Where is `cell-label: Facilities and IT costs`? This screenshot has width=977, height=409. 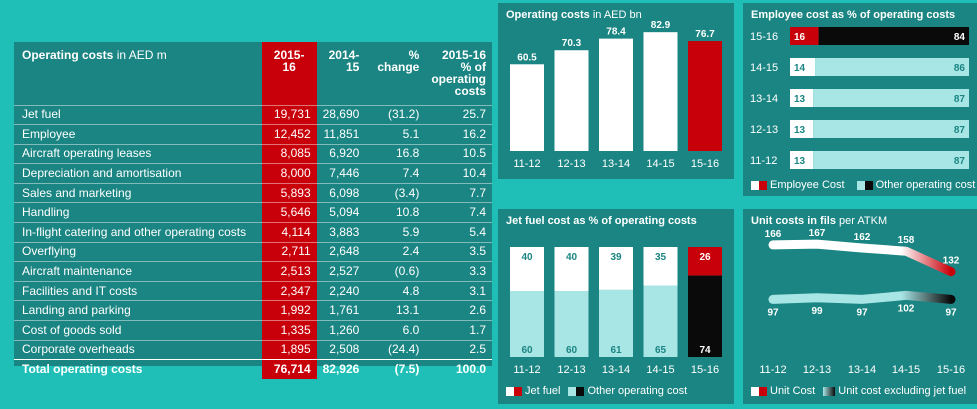
cell-label: Facilities and IT costs is located at coordinates (138, 290).